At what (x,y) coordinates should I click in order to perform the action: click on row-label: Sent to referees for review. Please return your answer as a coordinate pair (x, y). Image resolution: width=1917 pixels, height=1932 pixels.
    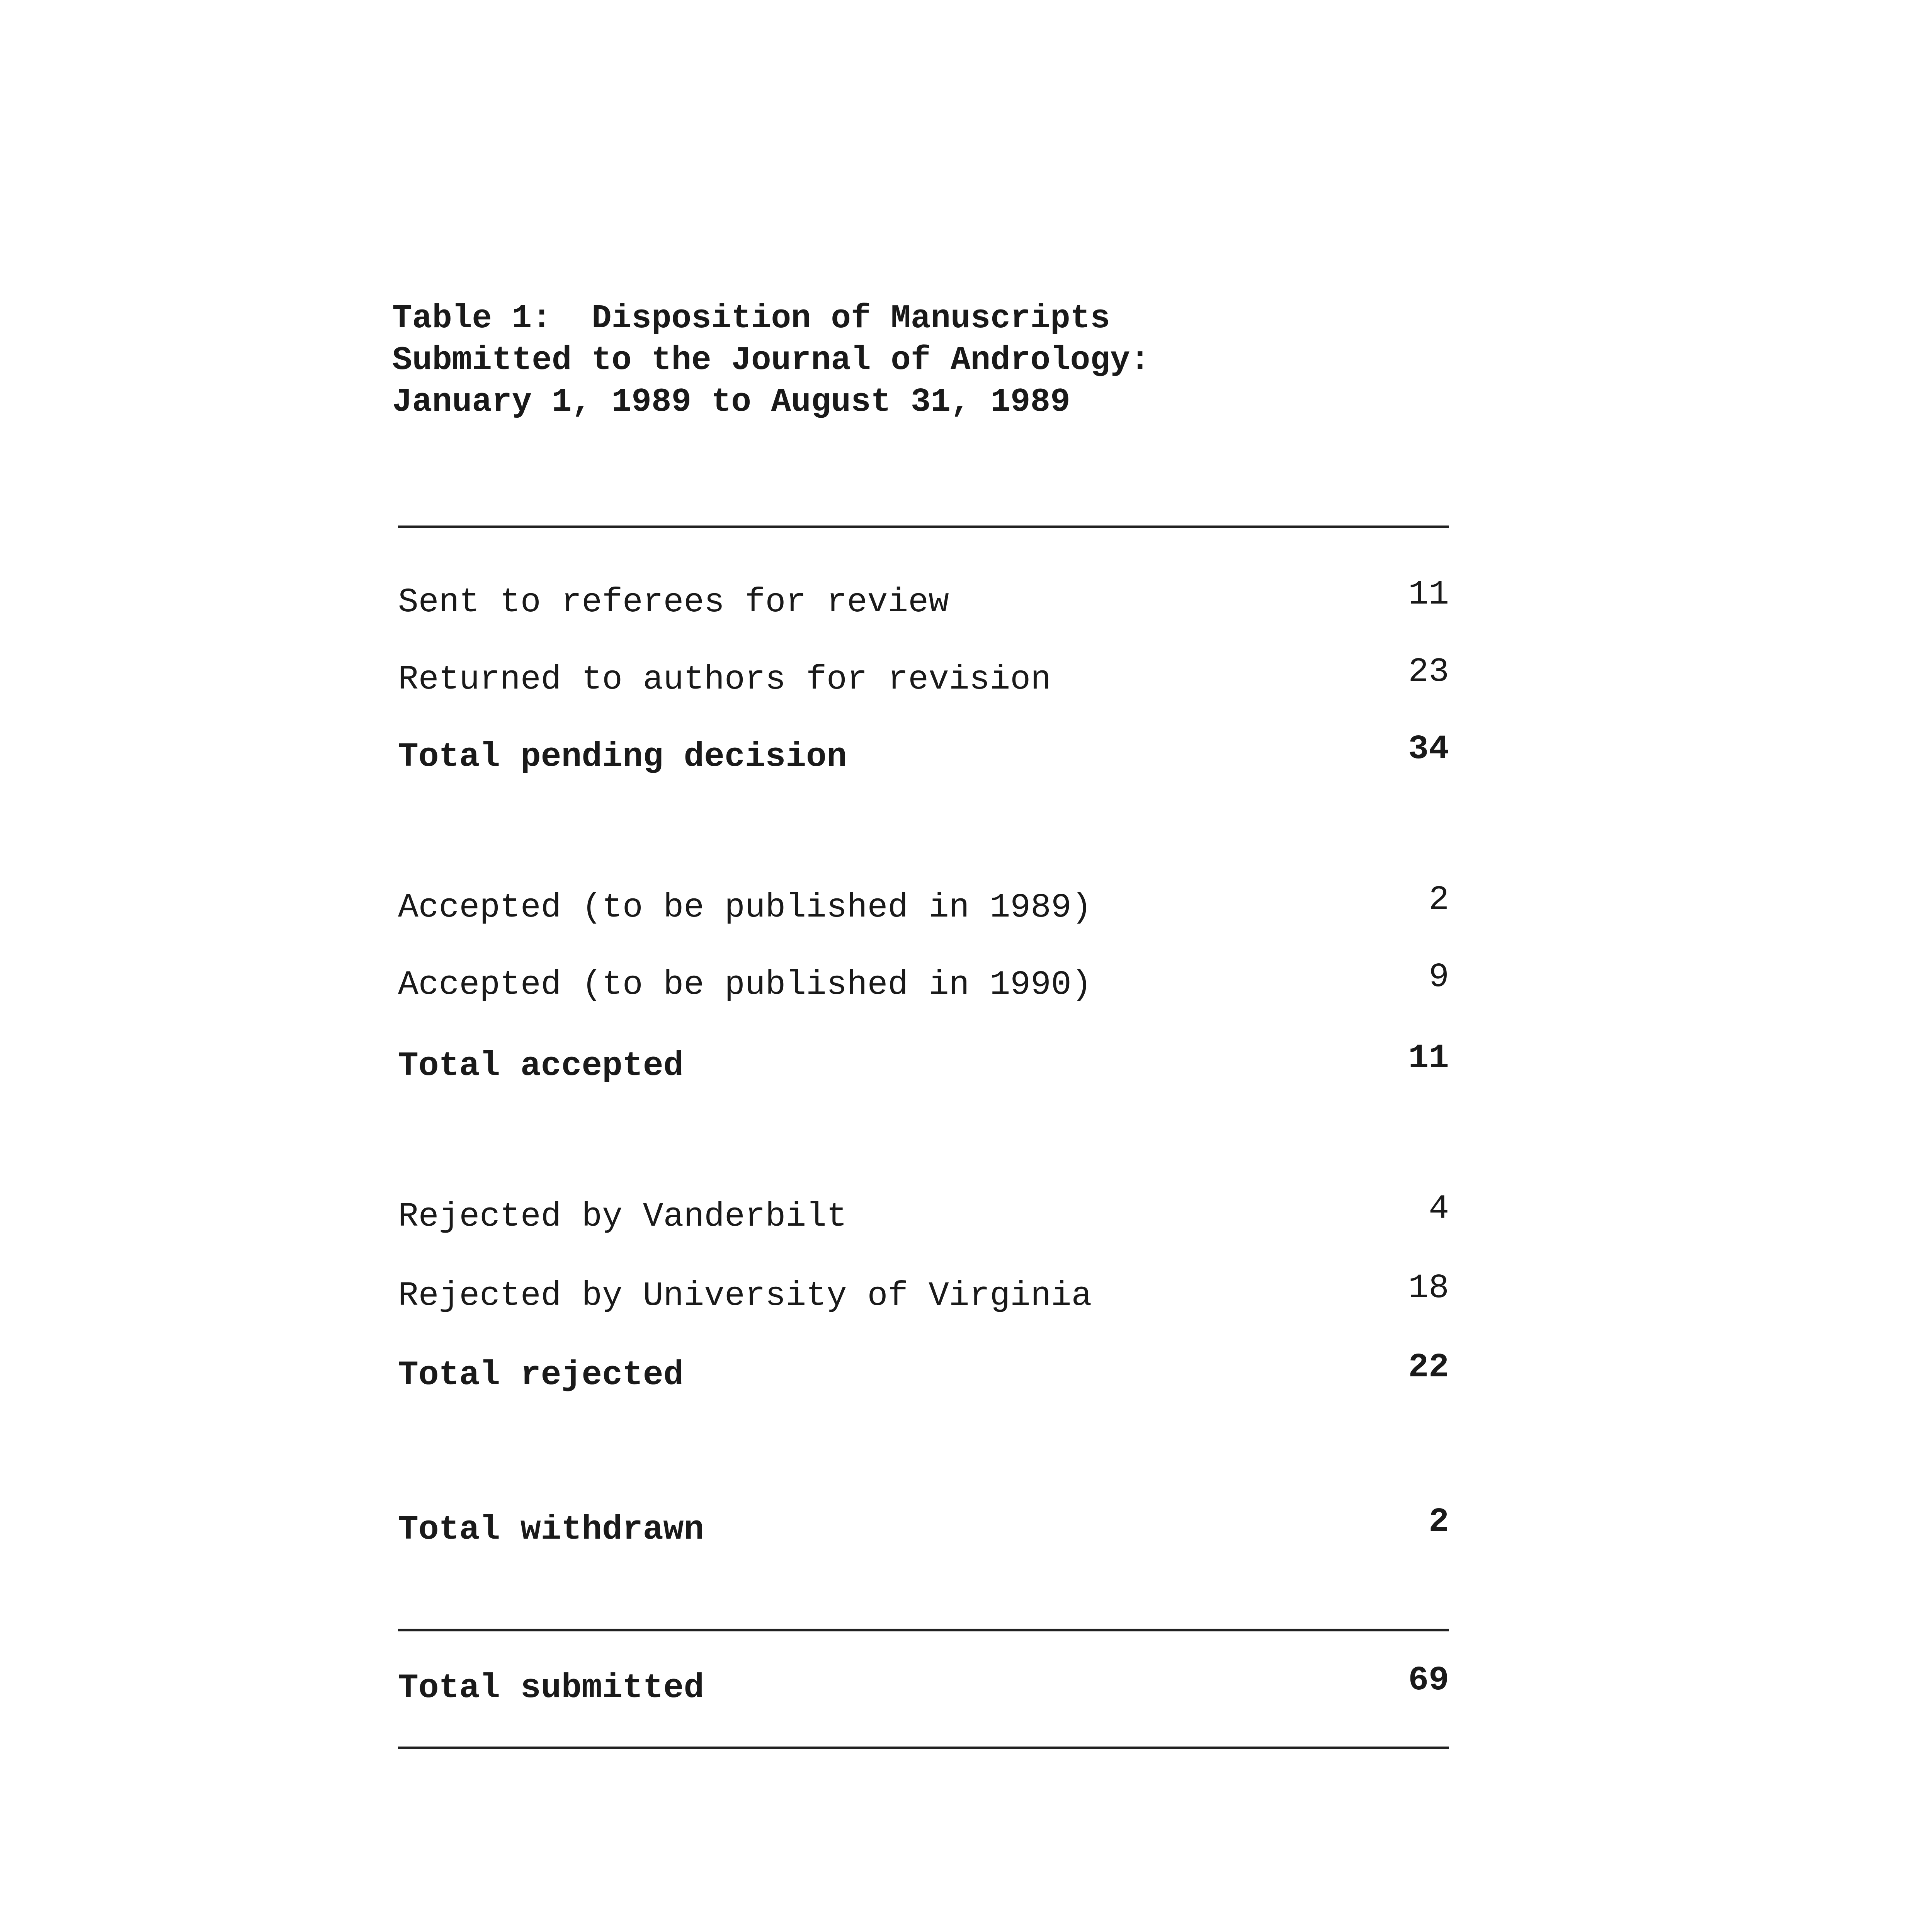
    Looking at the image, I should click on (674, 603).